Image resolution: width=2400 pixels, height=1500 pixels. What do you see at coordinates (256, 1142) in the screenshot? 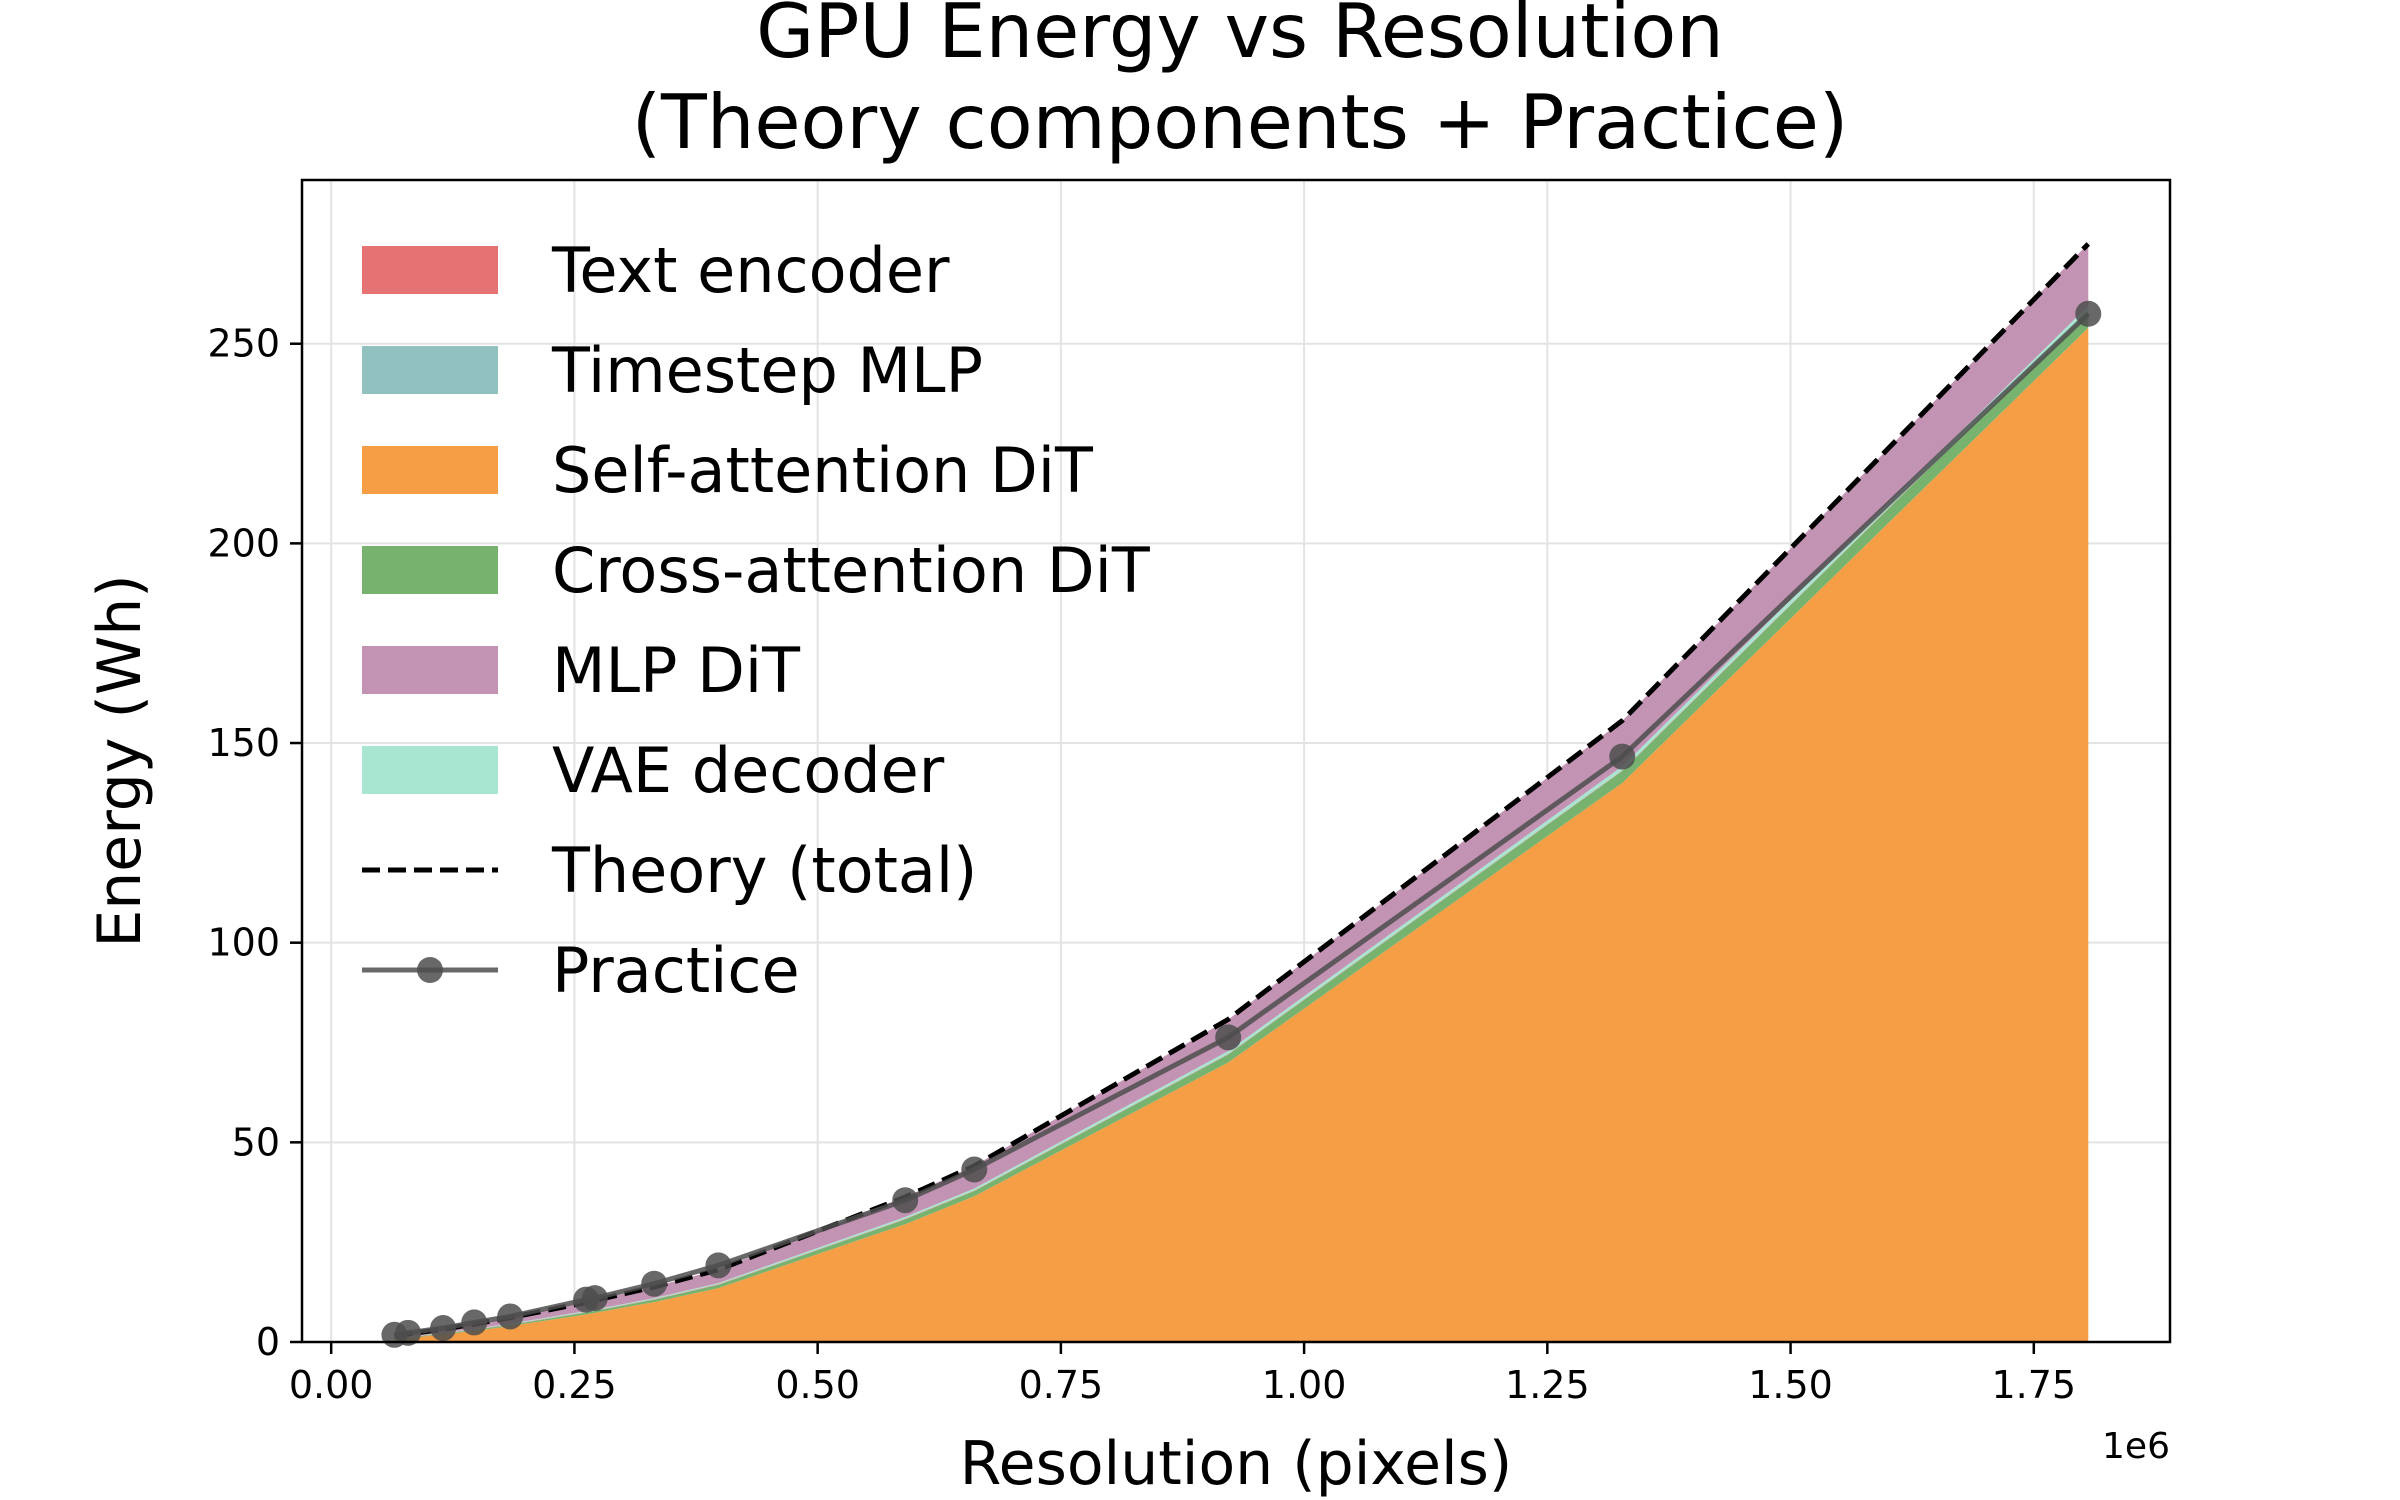
I see `y-tick-label-1: 50` at bounding box center [256, 1142].